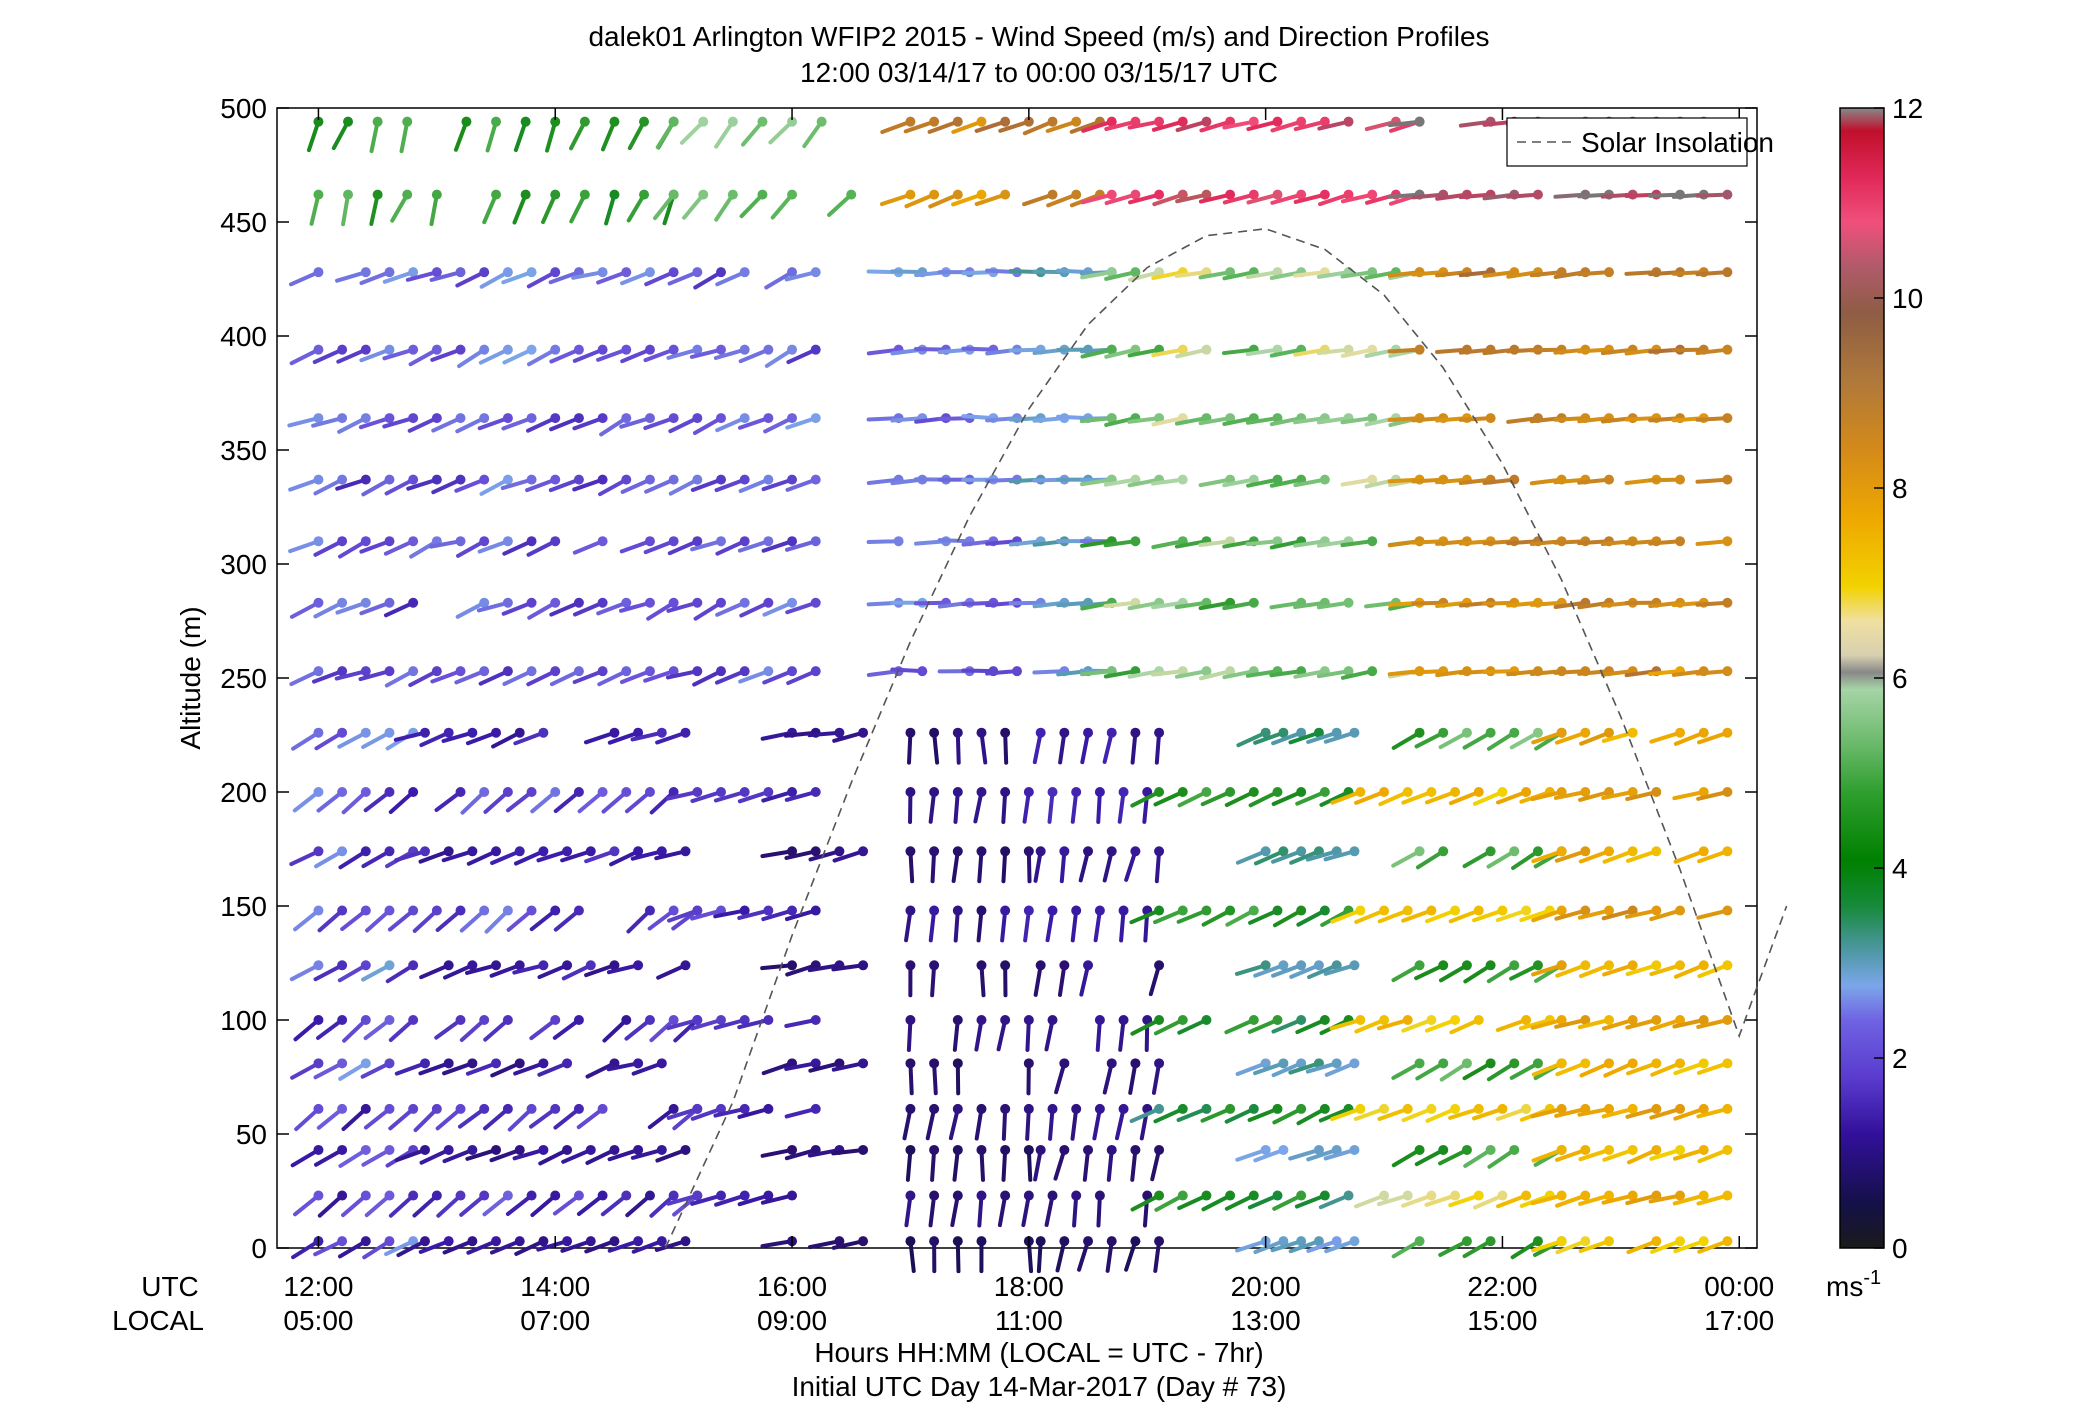 The height and width of the screenshot is (1425, 2098). What do you see at coordinates (1739, 1286) in the screenshot?
I see `x-tick-label-utc: 00:00` at bounding box center [1739, 1286].